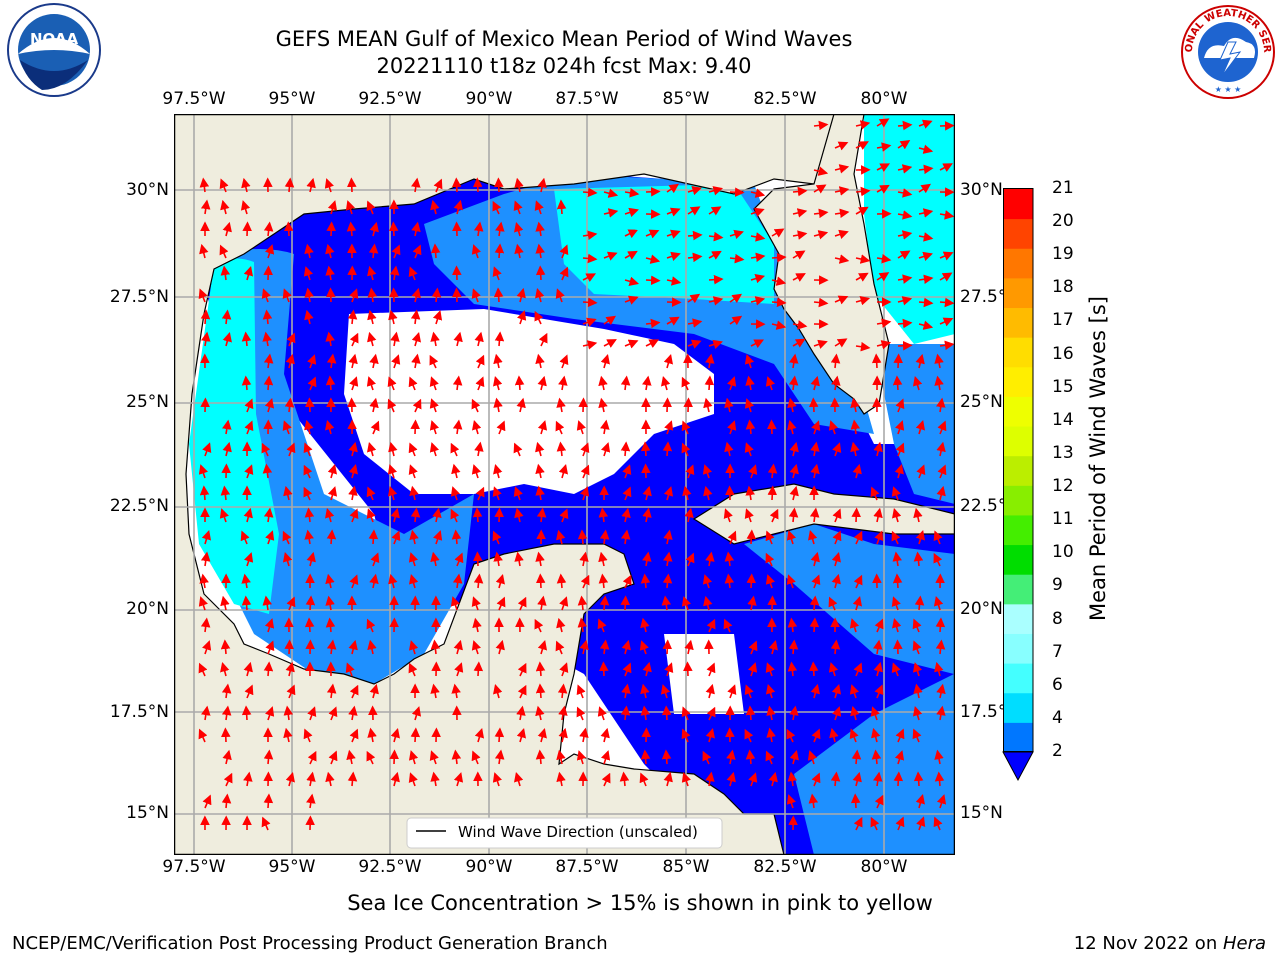 Image resolution: width=1280 pixels, height=960 pixels. What do you see at coordinates (139, 712) in the screenshot?
I see `lat-label: 17.5°N` at bounding box center [139, 712].